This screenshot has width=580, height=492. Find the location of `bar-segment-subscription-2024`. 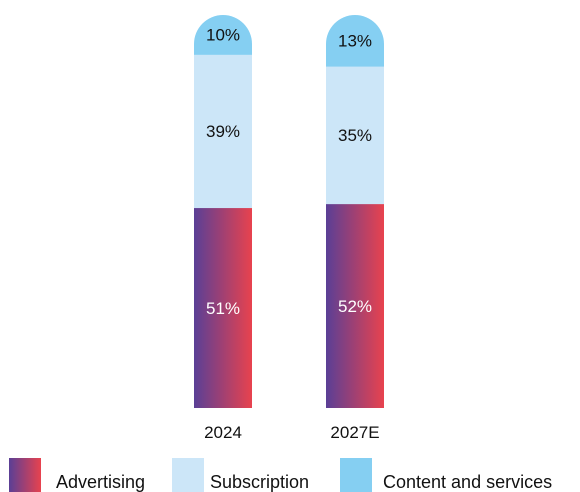

bar-segment-subscription-2024 is located at coordinates (223, 131).